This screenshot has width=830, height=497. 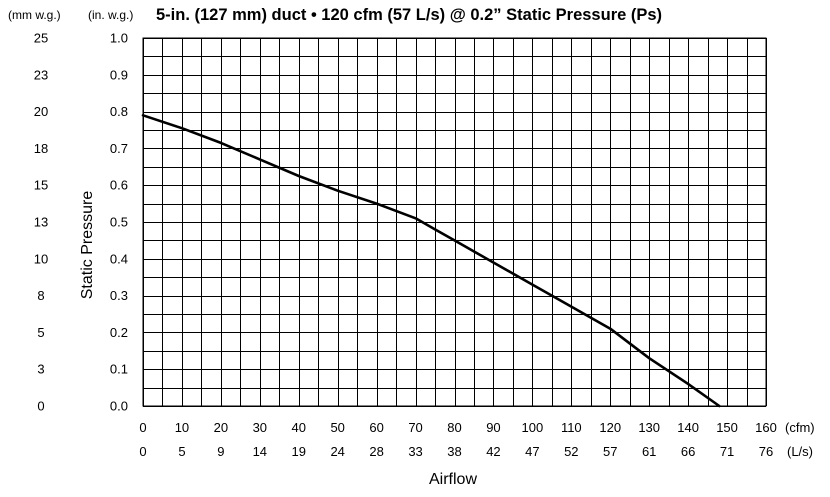 I want to click on y-secondary-tick-label: 0, so click(x=40, y=406).